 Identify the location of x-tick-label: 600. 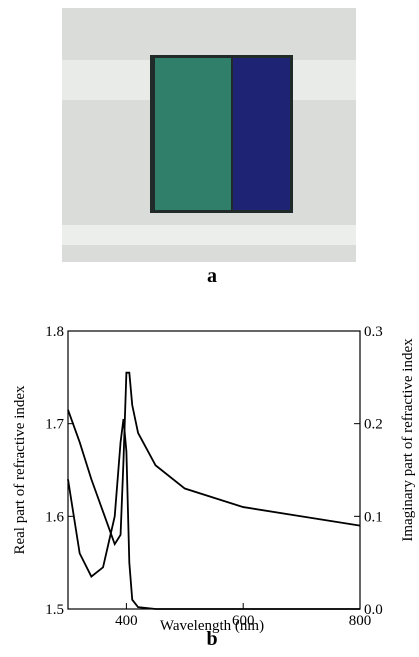
(243, 621).